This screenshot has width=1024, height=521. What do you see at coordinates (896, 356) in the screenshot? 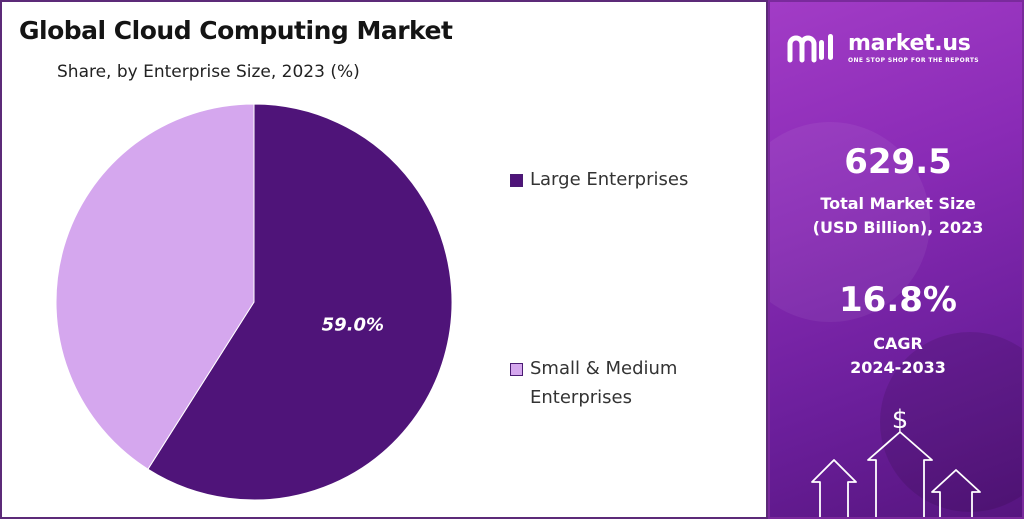
I see `cagr-label: CAGR 2024-2033` at bounding box center [896, 356].